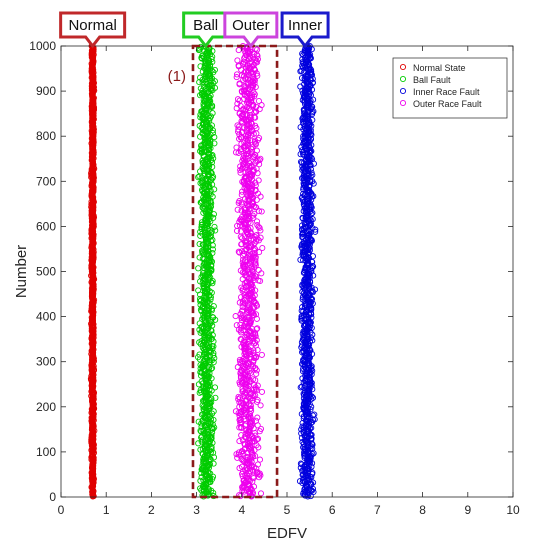 This screenshot has height=555, width=535. What do you see at coordinates (46, 181) in the screenshot?
I see `y-tick-label: 700` at bounding box center [46, 181].